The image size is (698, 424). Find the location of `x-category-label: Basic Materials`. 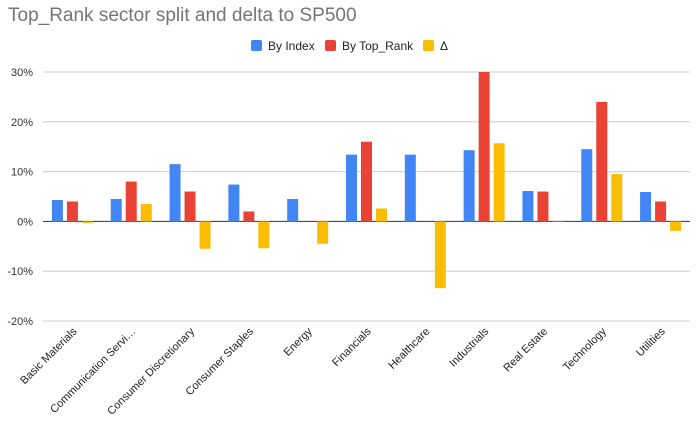

x-category-label: Basic Materials is located at coordinates (49, 356).